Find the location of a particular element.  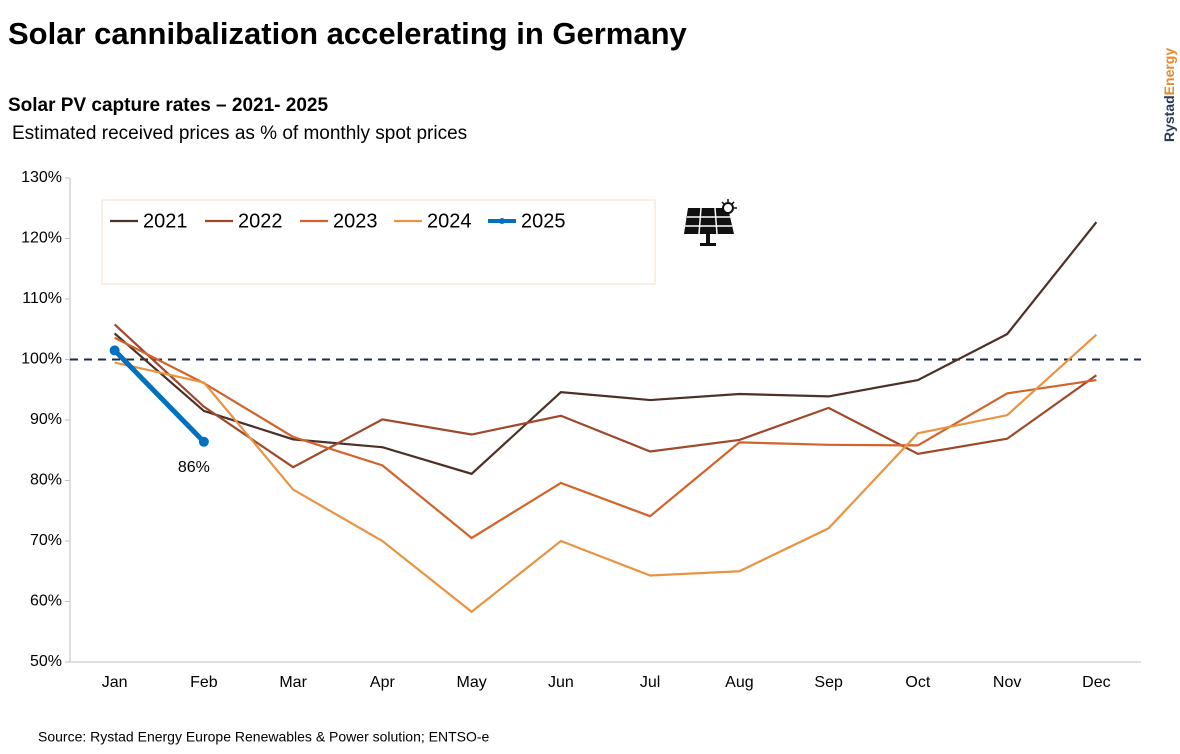

y-tick-label: 90% is located at coordinates (46, 419).